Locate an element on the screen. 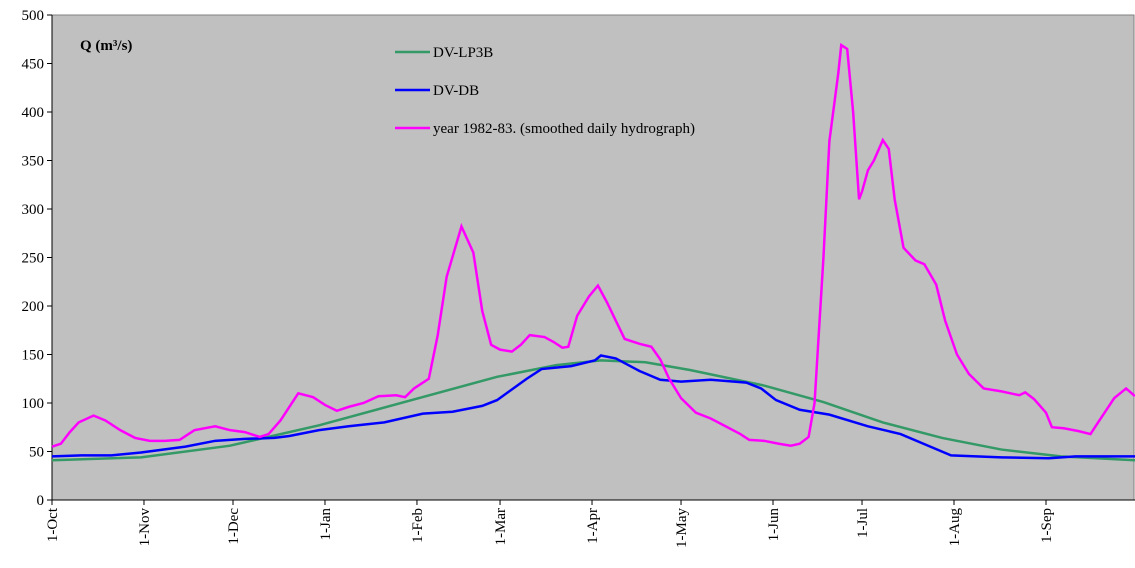 Image resolution: width=1135 pixels, height=568 pixels. y-tick-label: 0 is located at coordinates (41, 501).